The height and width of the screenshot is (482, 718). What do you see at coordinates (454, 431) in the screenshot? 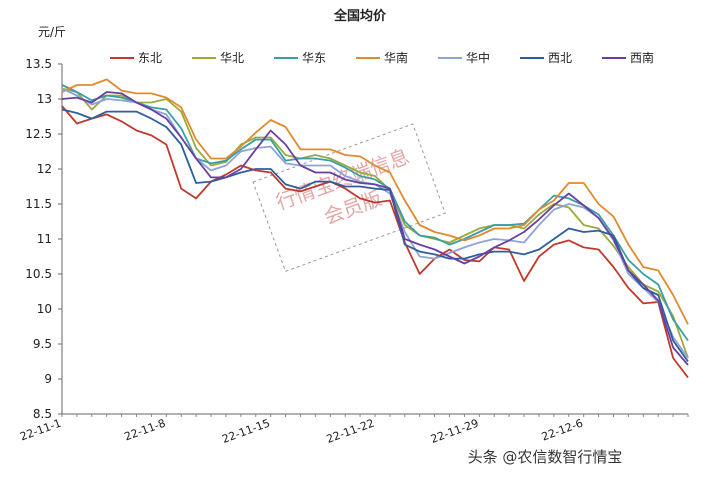
I see `x-tick-label: 22-11-29` at bounding box center [454, 431].